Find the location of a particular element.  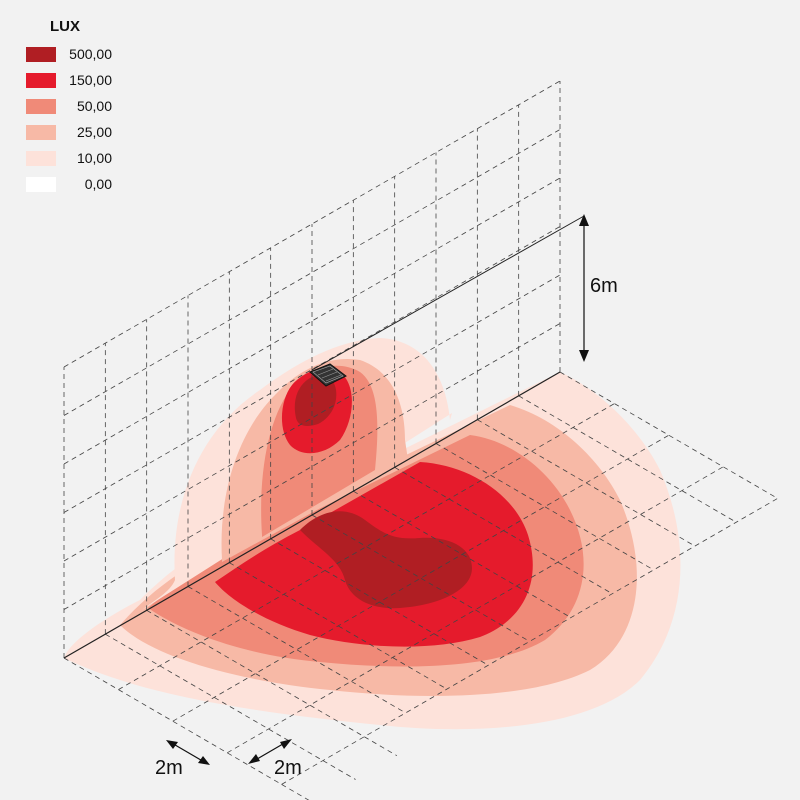

luminaire-icon is located at coordinates (328, 375).